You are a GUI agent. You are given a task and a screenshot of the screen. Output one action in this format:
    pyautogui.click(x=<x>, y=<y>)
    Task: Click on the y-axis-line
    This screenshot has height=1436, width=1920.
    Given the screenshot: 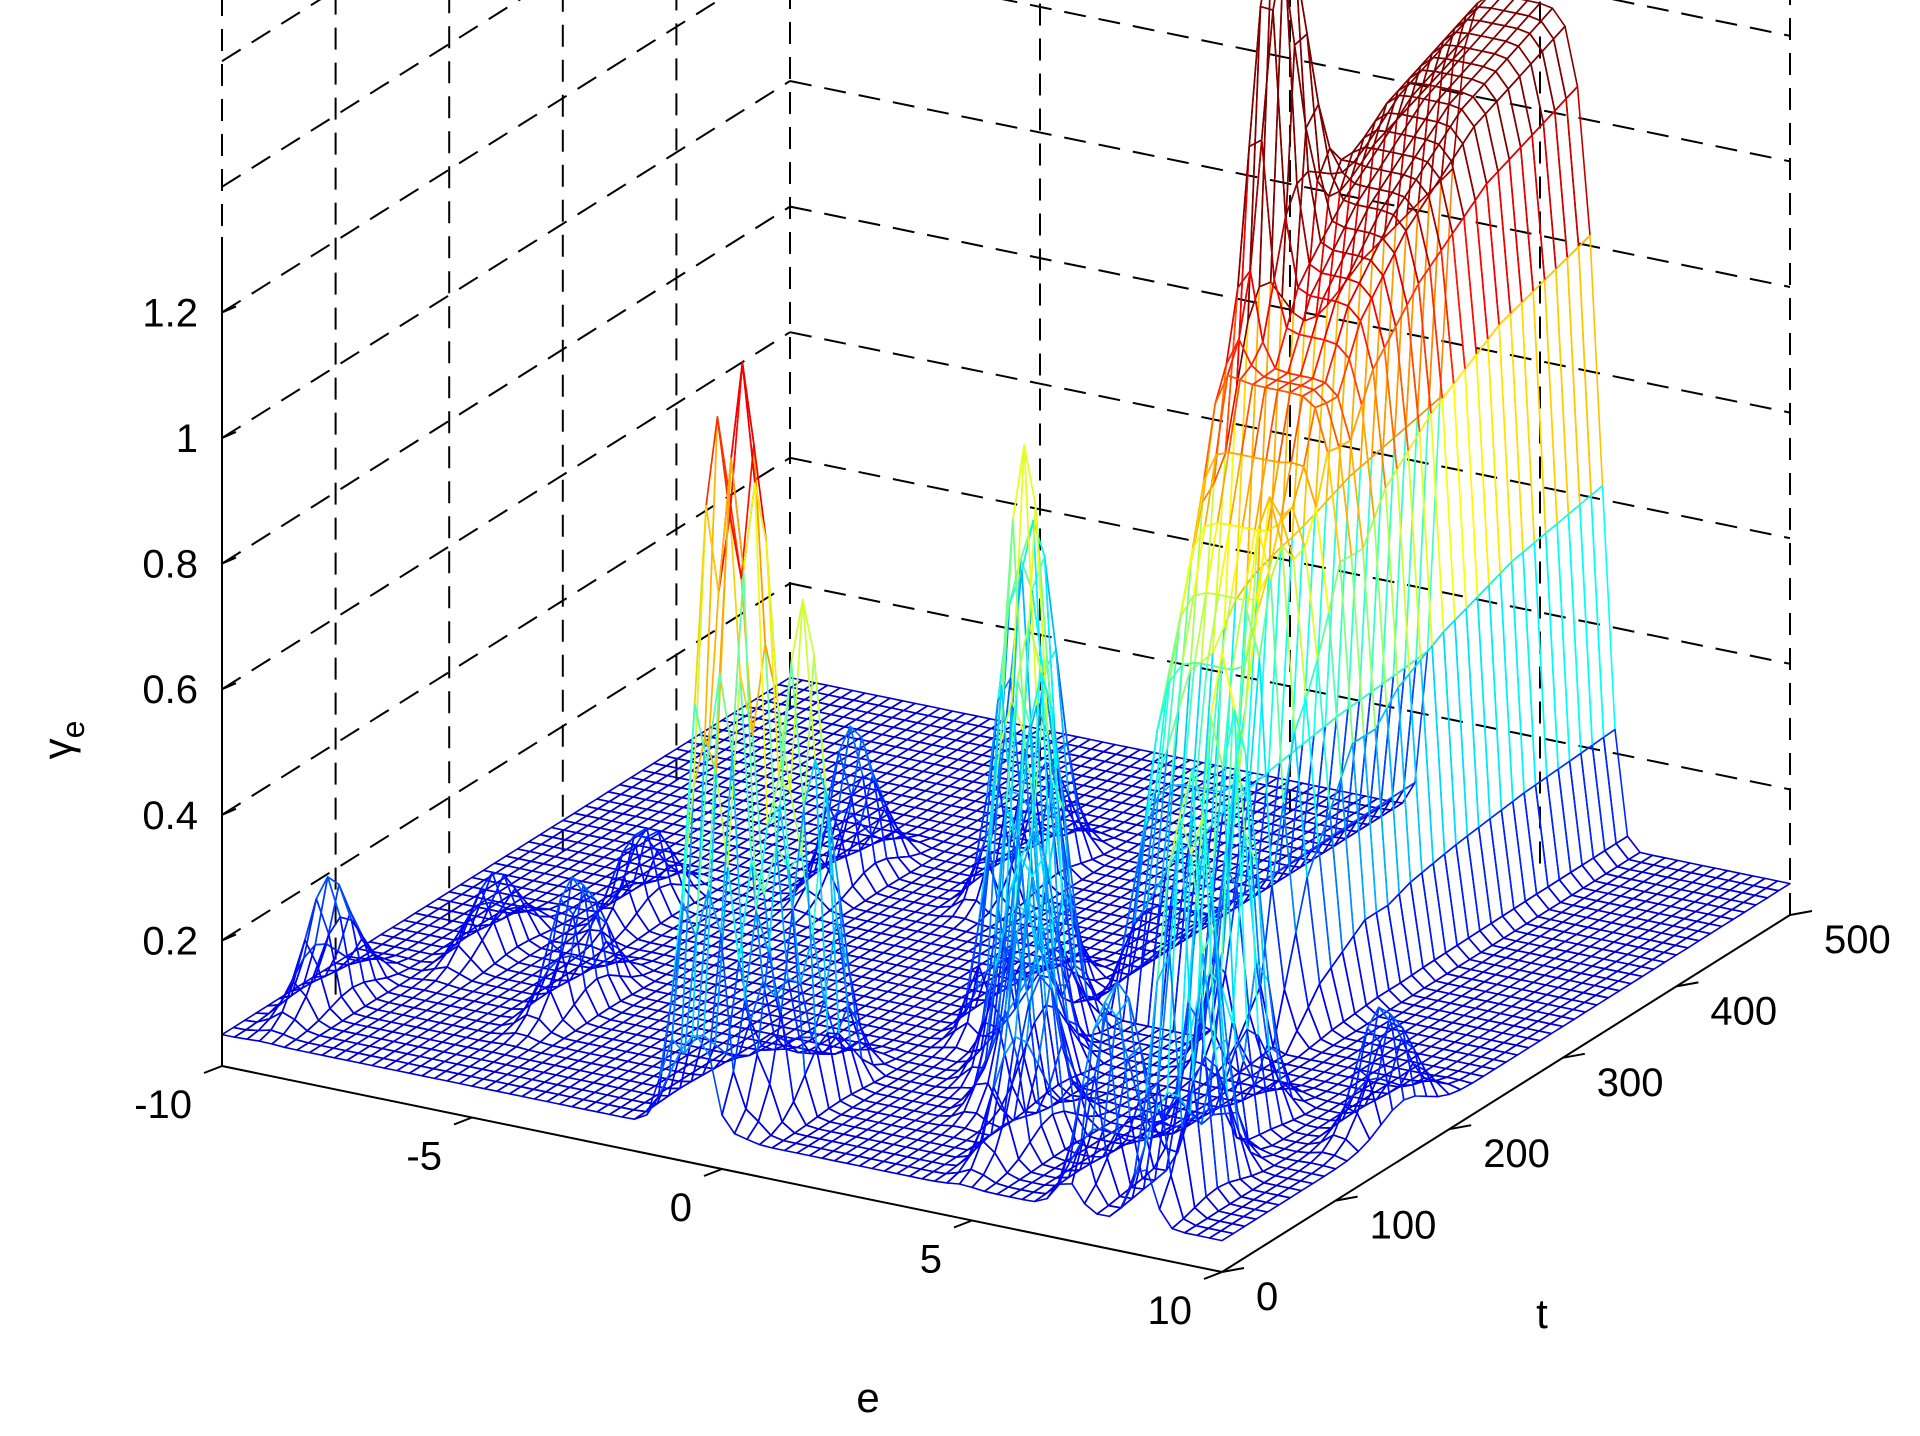 What is the action you would take?
    pyautogui.click(x=1506, y=1093)
    